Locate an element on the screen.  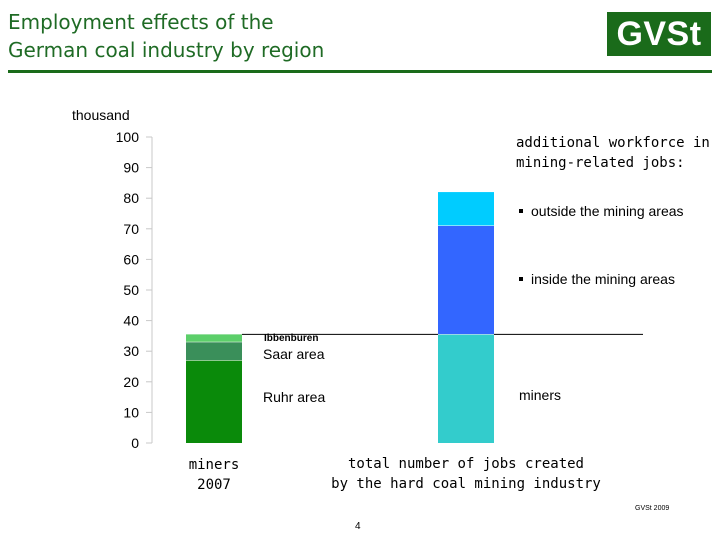
legend-inside-mining-areas: inside the mining areas is located at coordinates (597, 279).